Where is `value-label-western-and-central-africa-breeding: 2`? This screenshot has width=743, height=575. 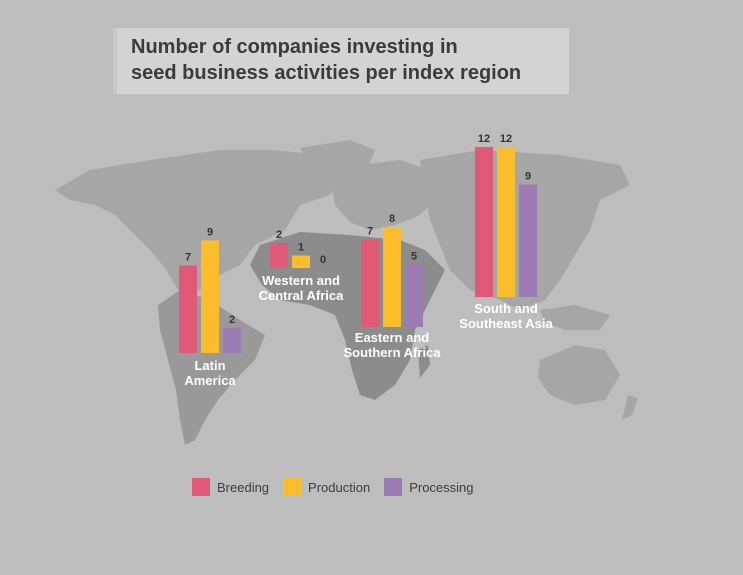
value-label-western-and-central-africa-breeding: 2 is located at coordinates (279, 235).